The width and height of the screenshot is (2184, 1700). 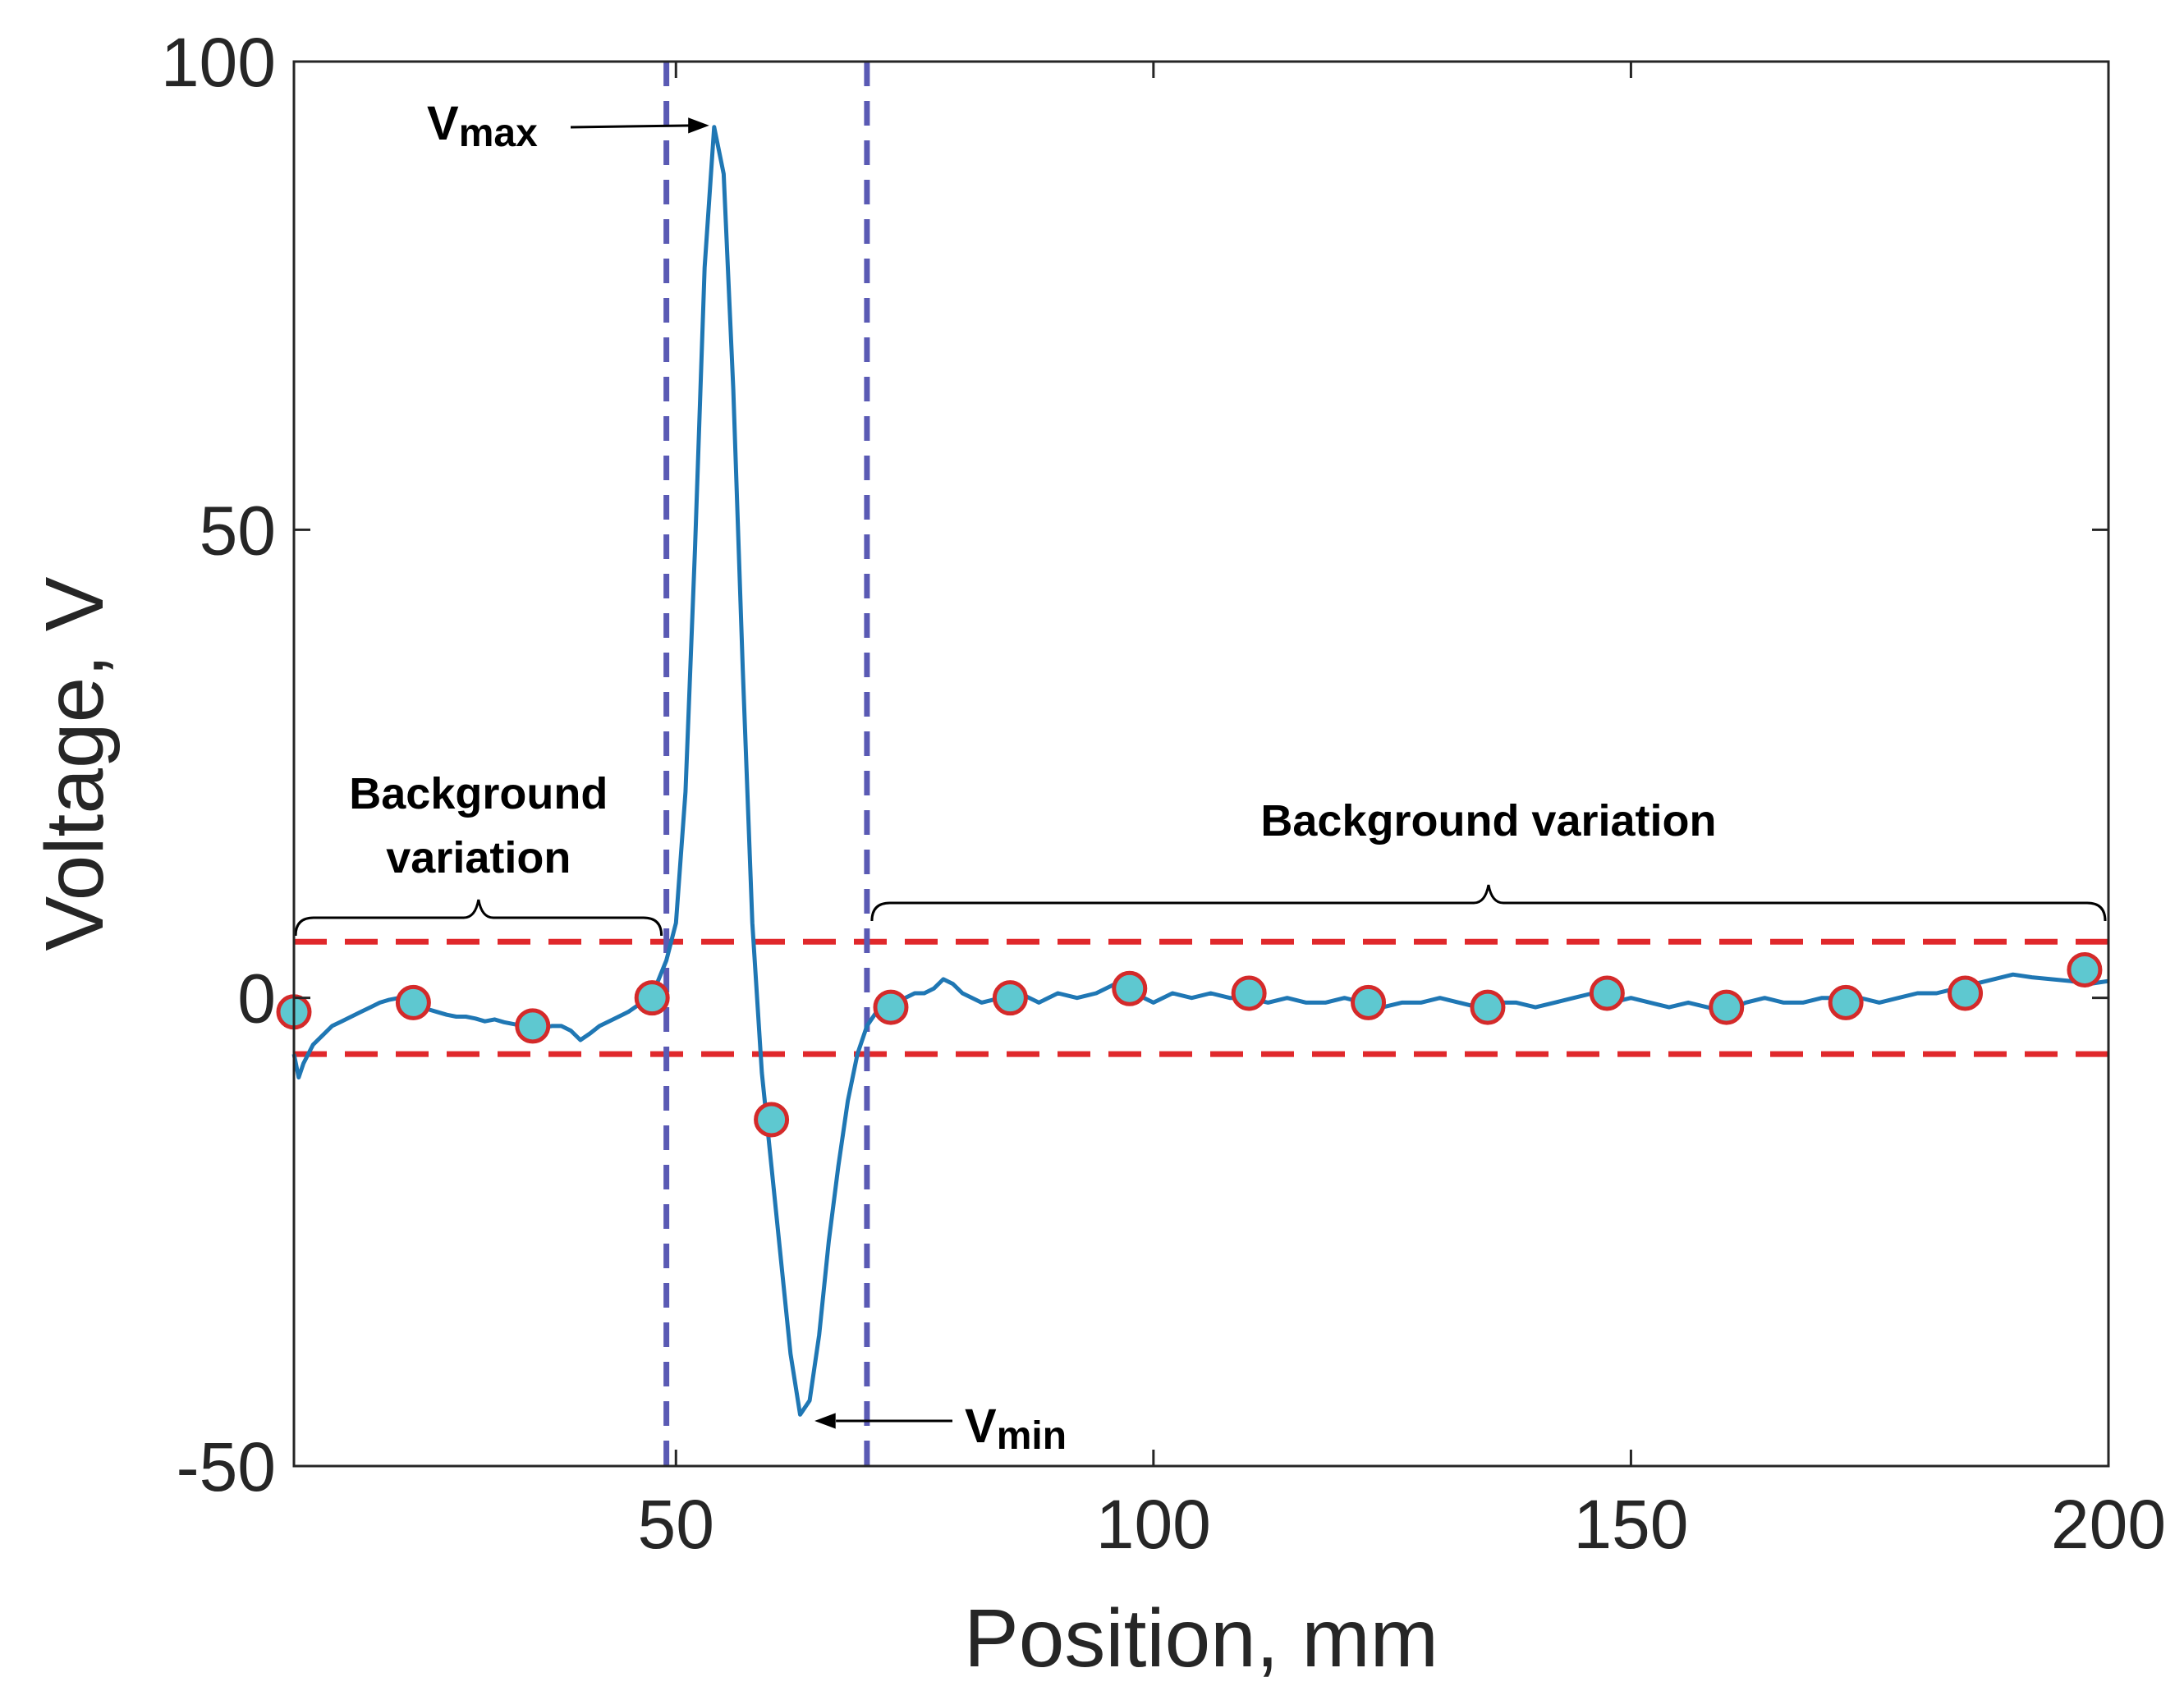 What do you see at coordinates (478, 918) in the screenshot?
I see `bg-left-brace` at bounding box center [478, 918].